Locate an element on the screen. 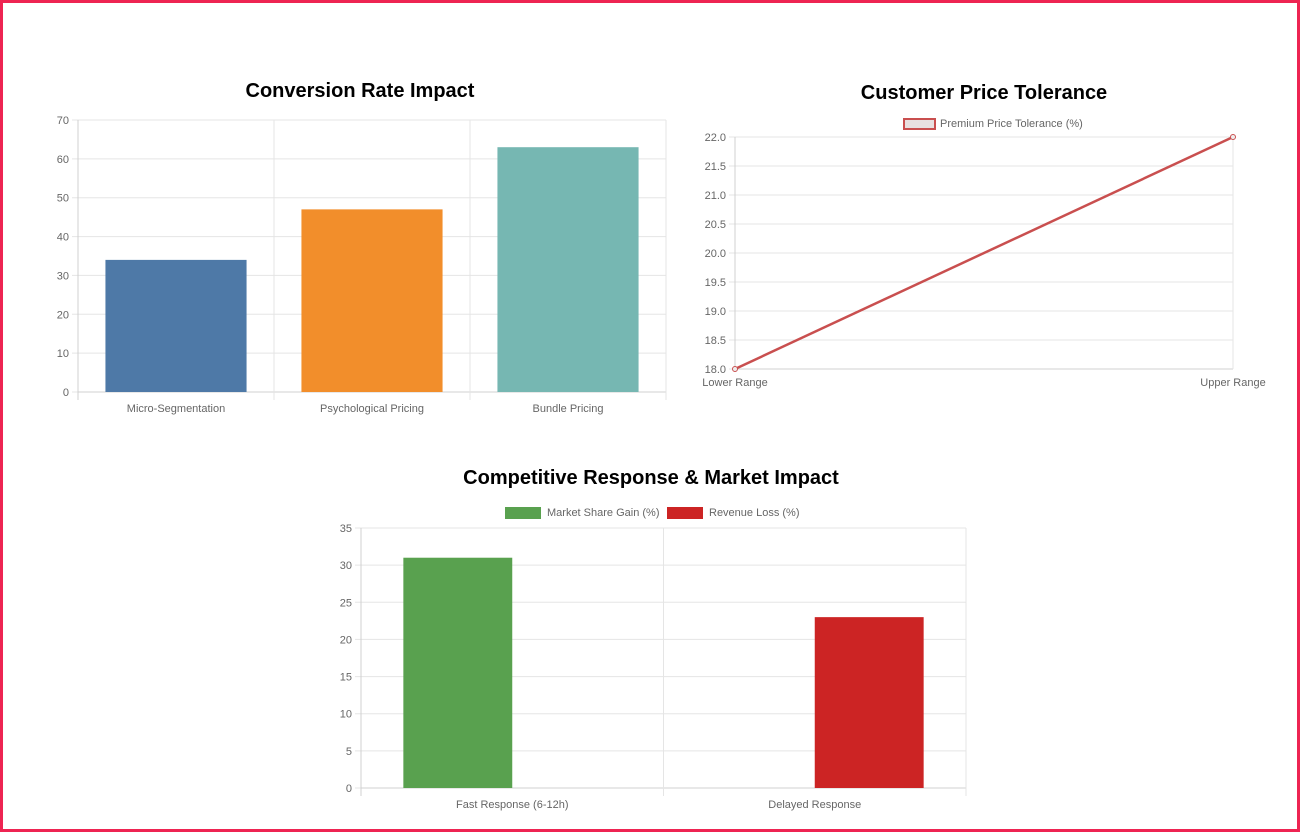 The image size is (1300, 835). chart3-title: Competitive Response & Market Impact is located at coordinates (651, 478).